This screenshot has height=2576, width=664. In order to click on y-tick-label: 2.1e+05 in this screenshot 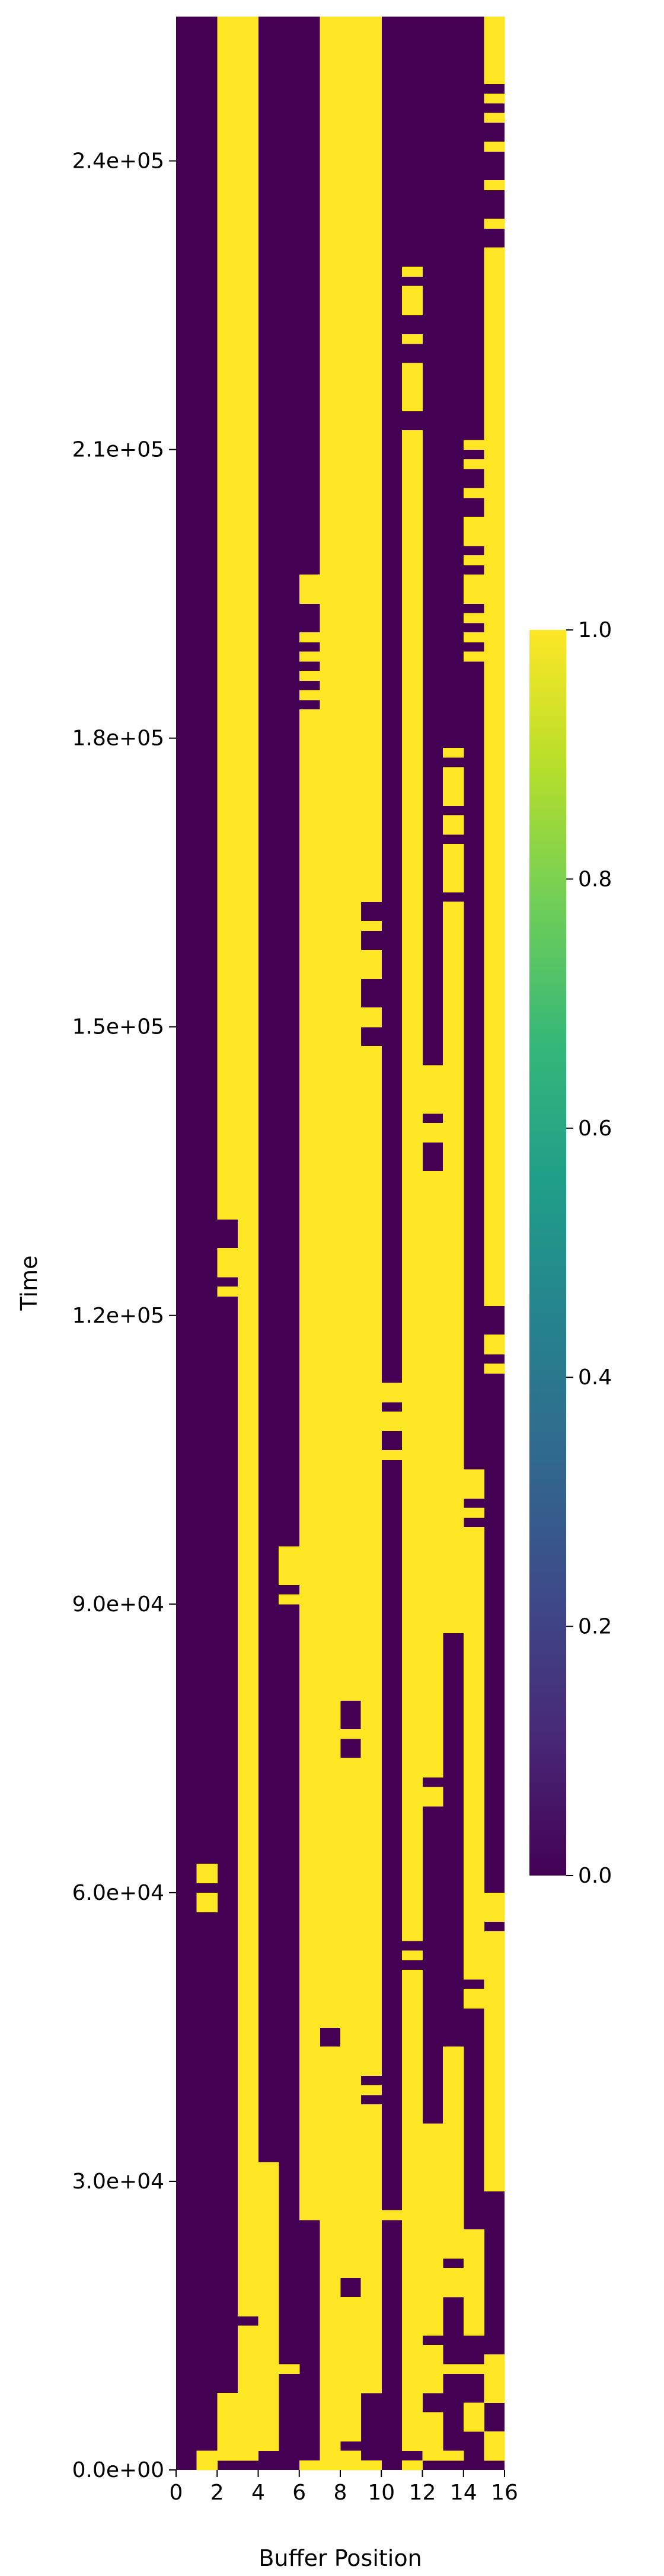, I will do `click(118, 450)`.